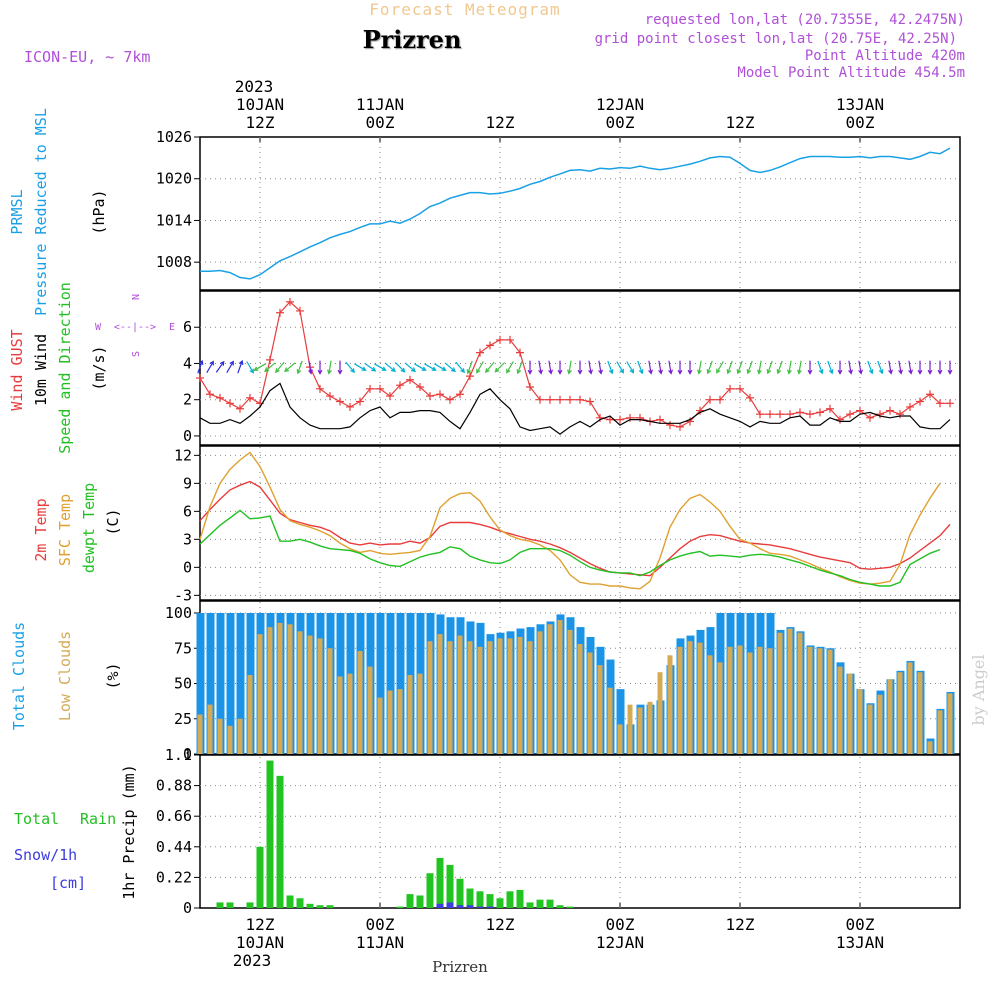 The width and height of the screenshot is (1000, 1000). I want to click on footer-place: Prizren, so click(460, 967).